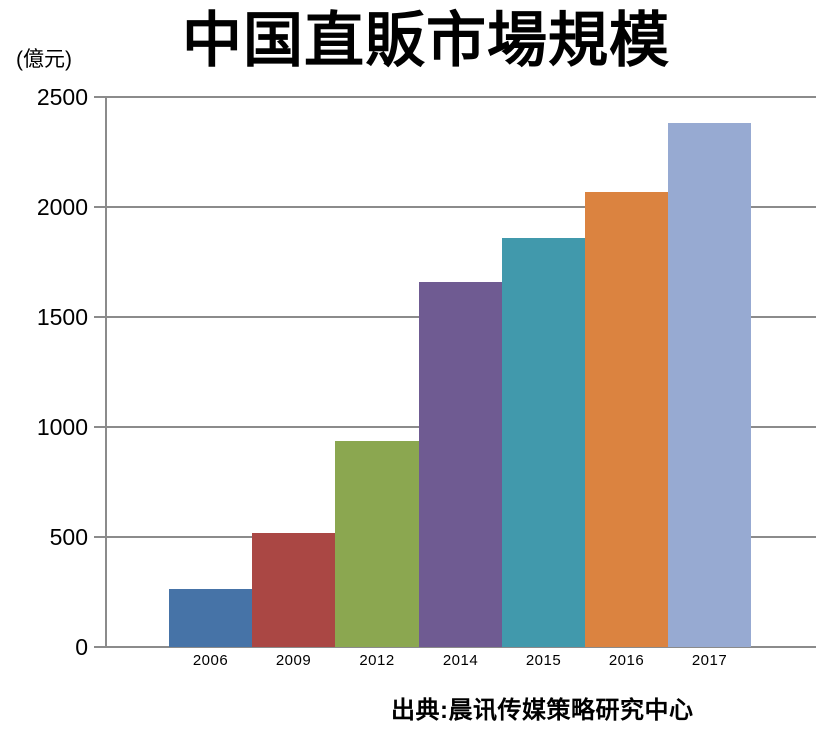 This screenshot has height=731, width=816. What do you see at coordinates (210, 660) in the screenshot?
I see `x-axis-label: 2006` at bounding box center [210, 660].